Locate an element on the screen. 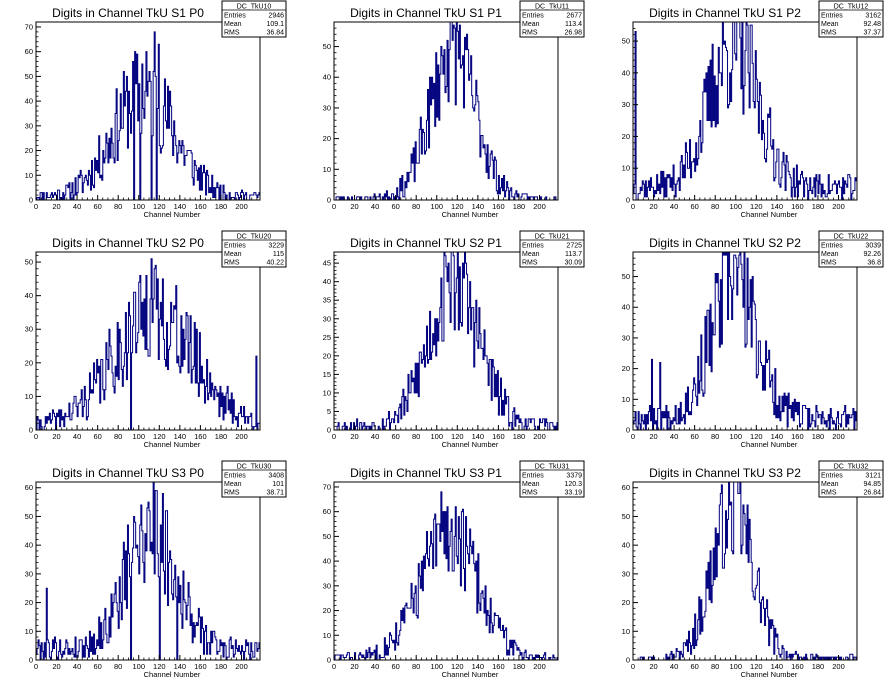 Image resolution: width=896 pixels, height=690 pixels. chart-title: Digits in Channel TkU S1 P2 is located at coordinates (725, 13).